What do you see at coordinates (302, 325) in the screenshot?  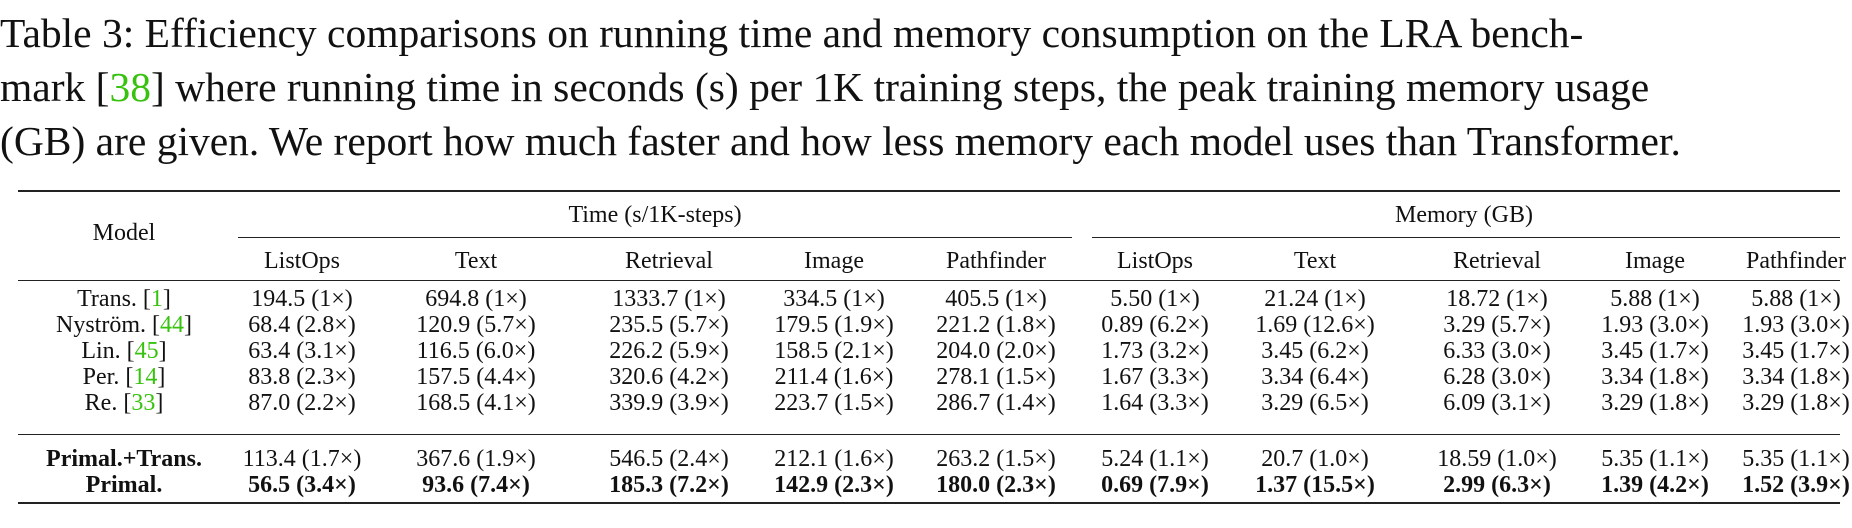 I see `table-cell: 68.4 (2.8×)` at bounding box center [302, 325].